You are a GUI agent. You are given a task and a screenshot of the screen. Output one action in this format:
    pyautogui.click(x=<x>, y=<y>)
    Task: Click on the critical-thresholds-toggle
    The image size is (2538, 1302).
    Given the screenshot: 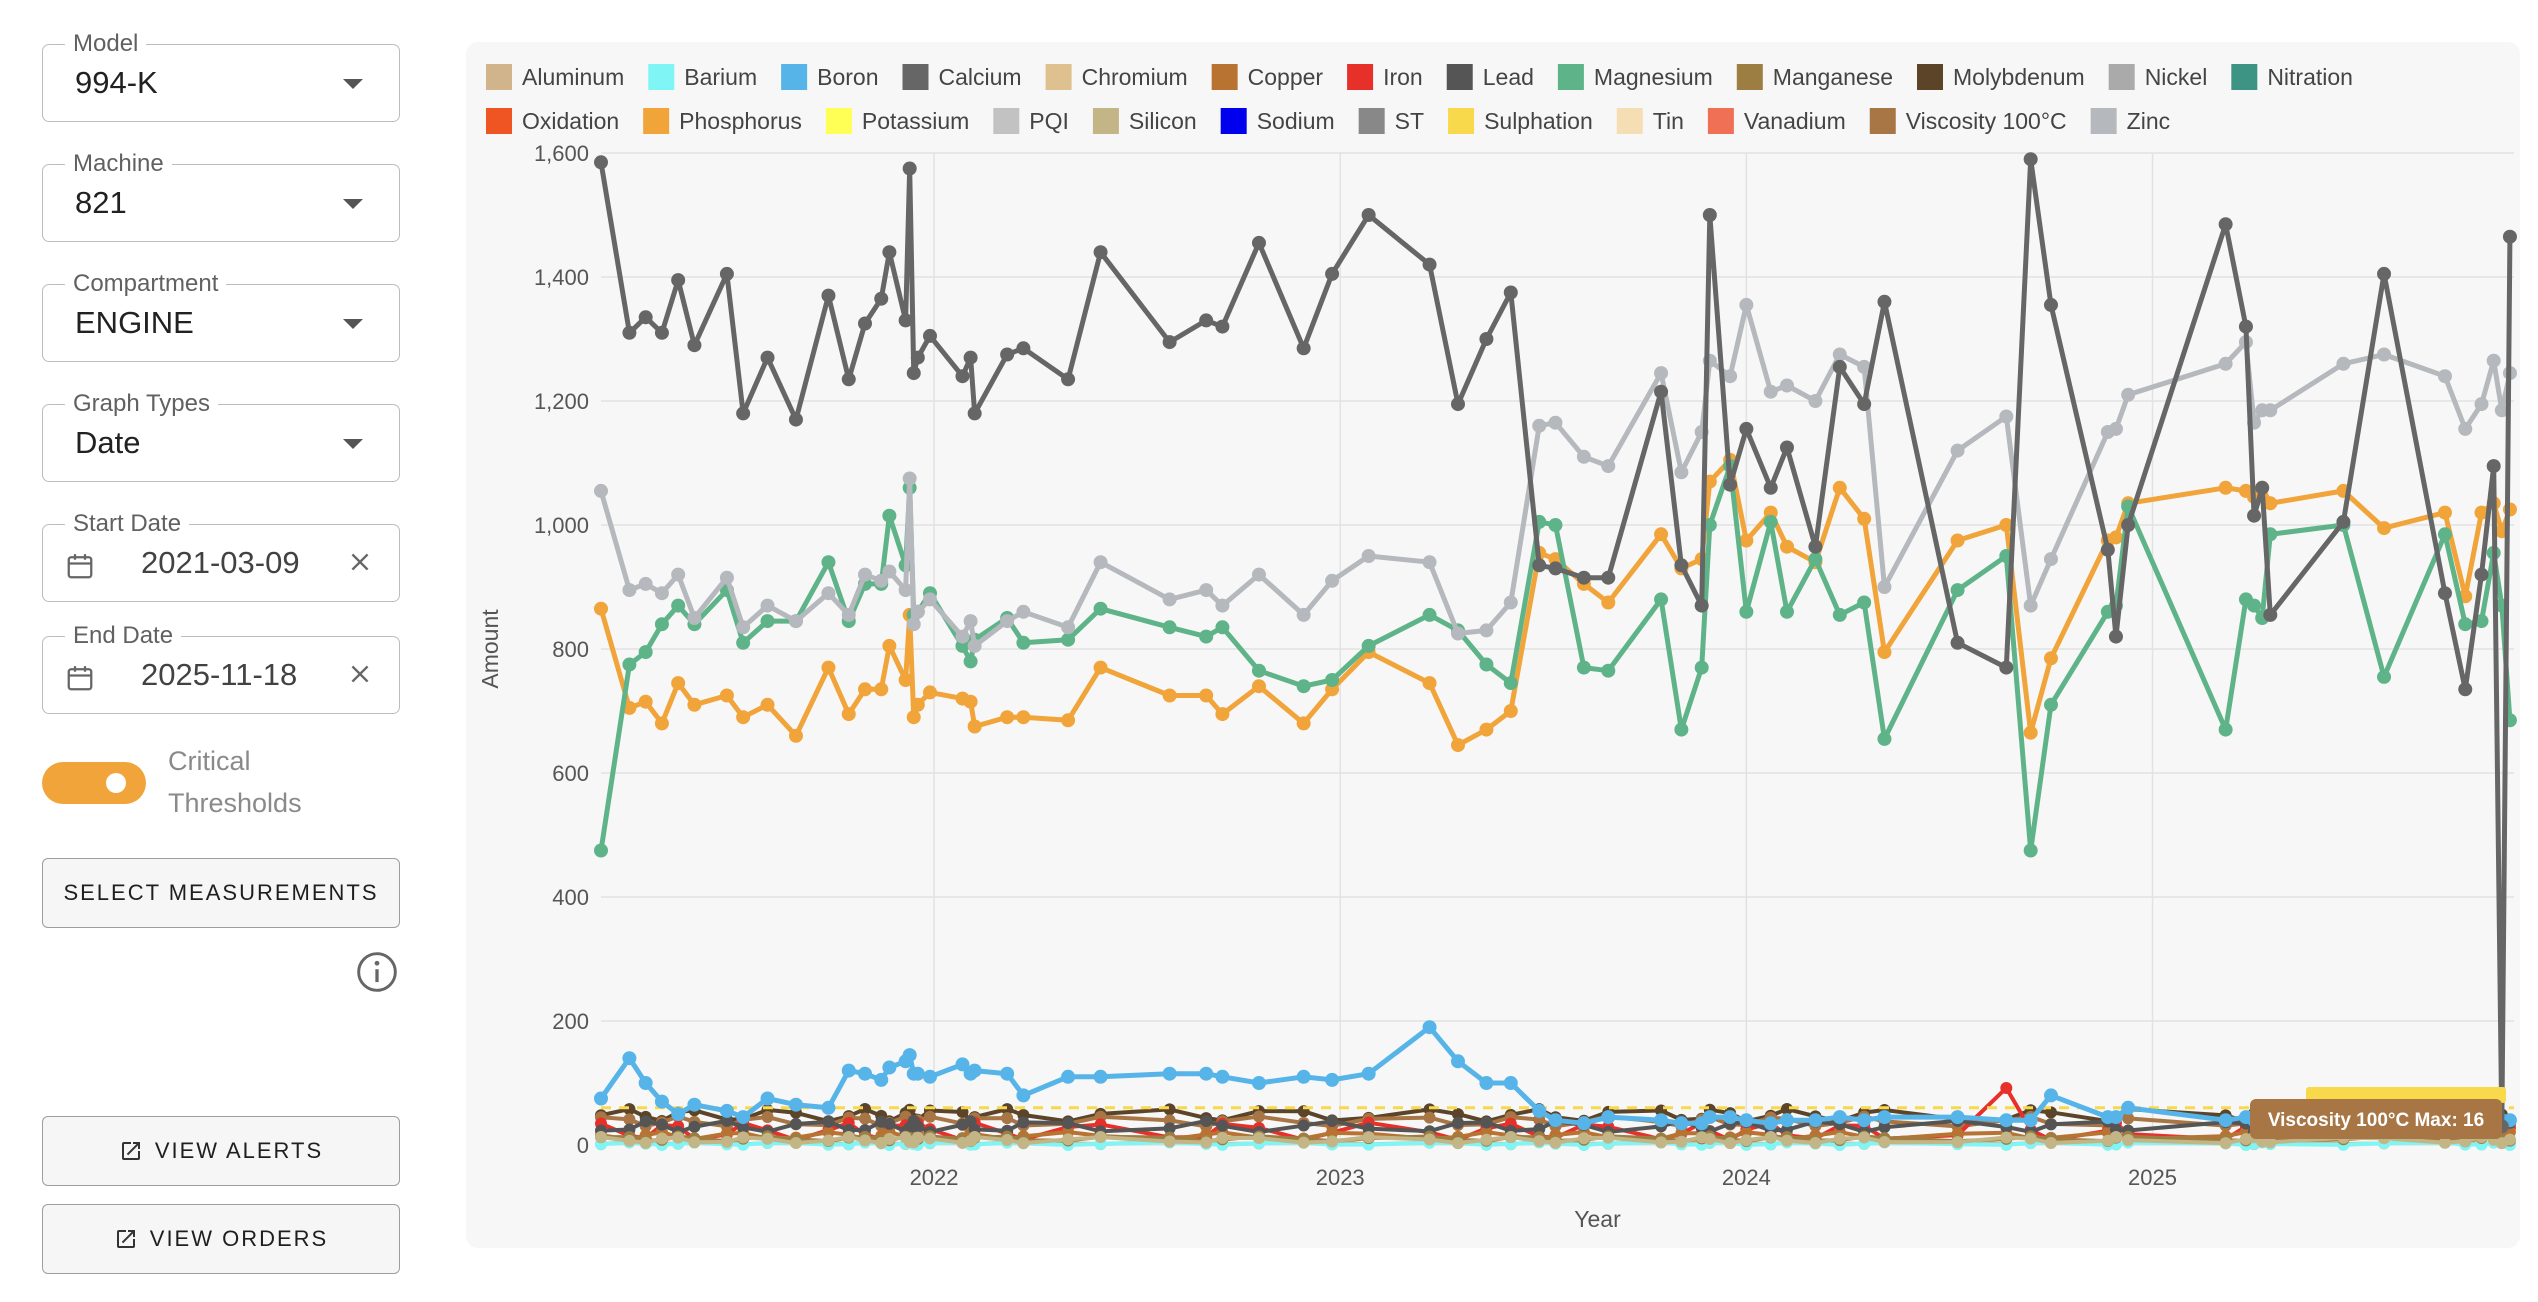 What is the action you would take?
    pyautogui.click(x=94, y=783)
    